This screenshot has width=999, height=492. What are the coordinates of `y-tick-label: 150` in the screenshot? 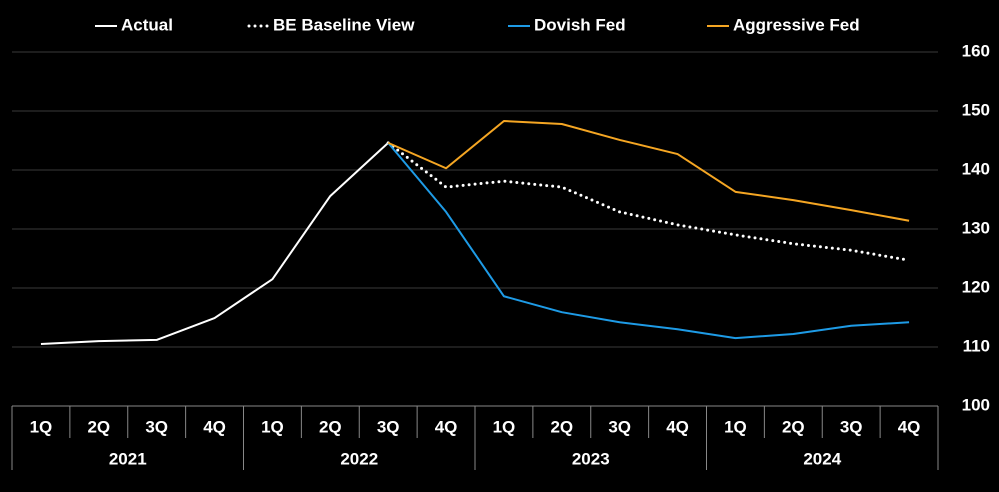 It's located at (976, 109).